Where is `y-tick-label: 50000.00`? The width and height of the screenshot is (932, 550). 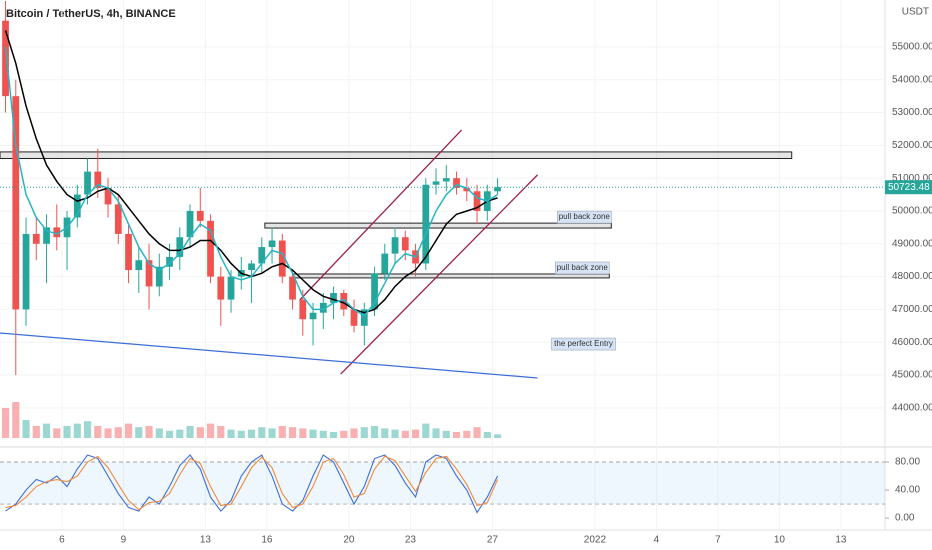 y-tick-label: 50000.00 is located at coordinates (912, 211).